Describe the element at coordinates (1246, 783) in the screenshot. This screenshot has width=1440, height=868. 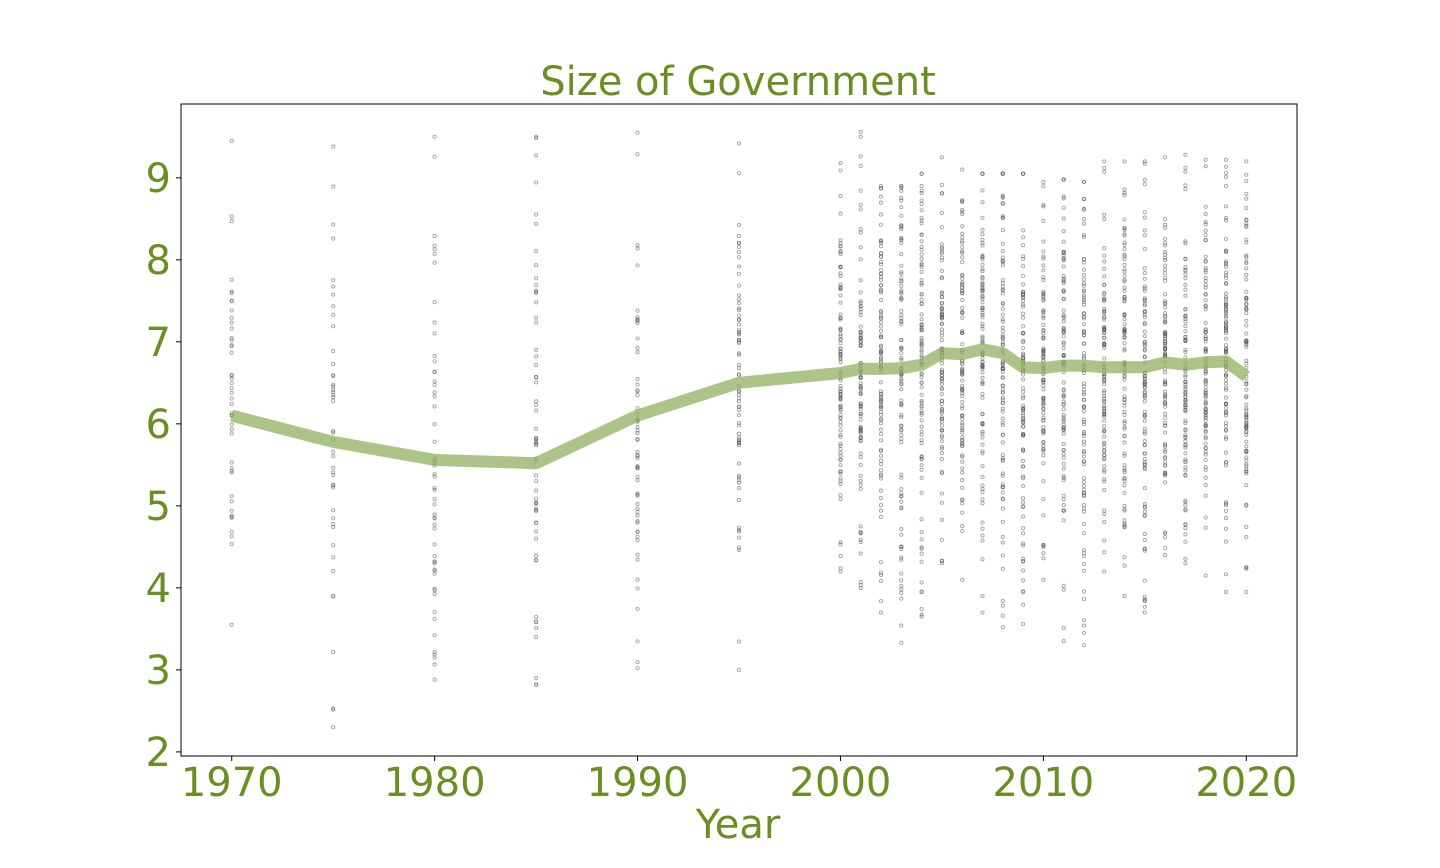
I see `x-tick-label: 2020` at that location.